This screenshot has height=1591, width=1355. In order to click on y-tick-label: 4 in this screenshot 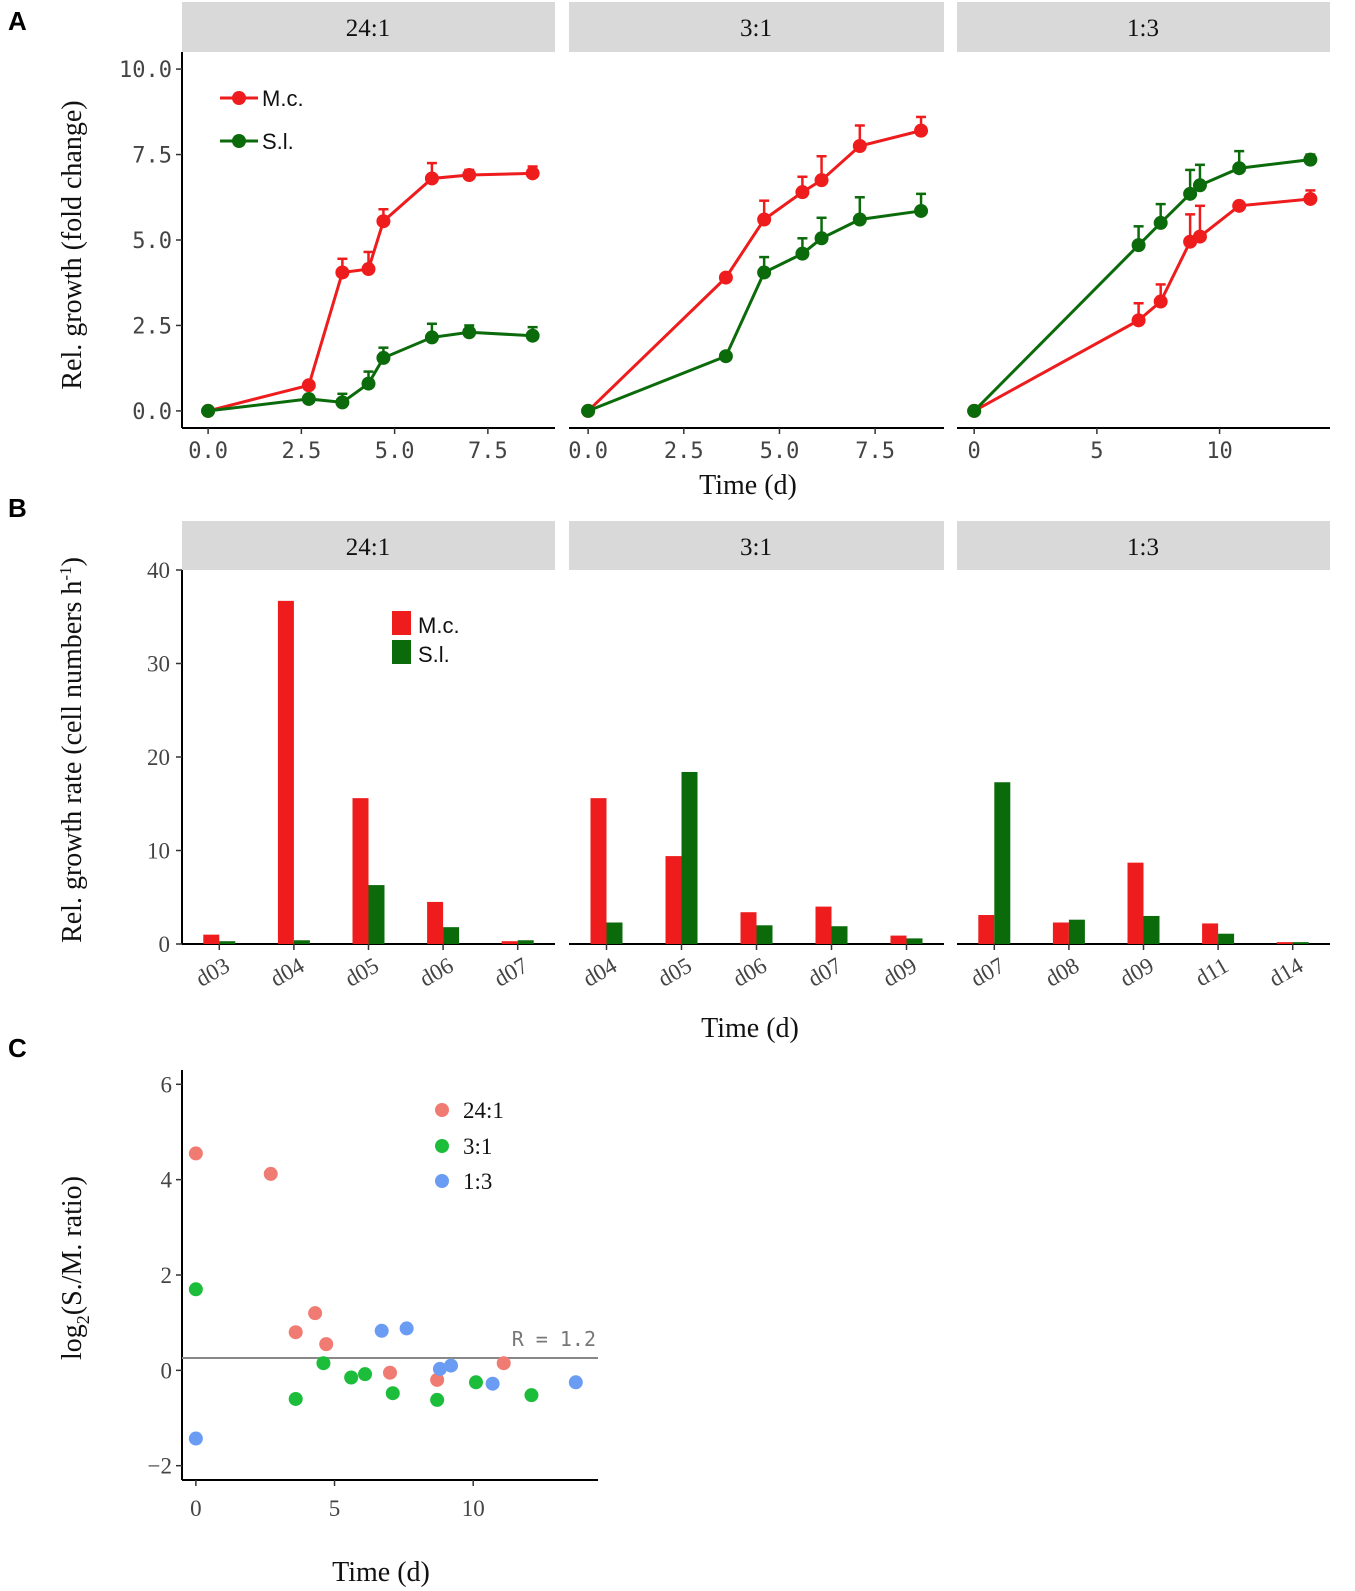, I will do `click(167, 1180)`.